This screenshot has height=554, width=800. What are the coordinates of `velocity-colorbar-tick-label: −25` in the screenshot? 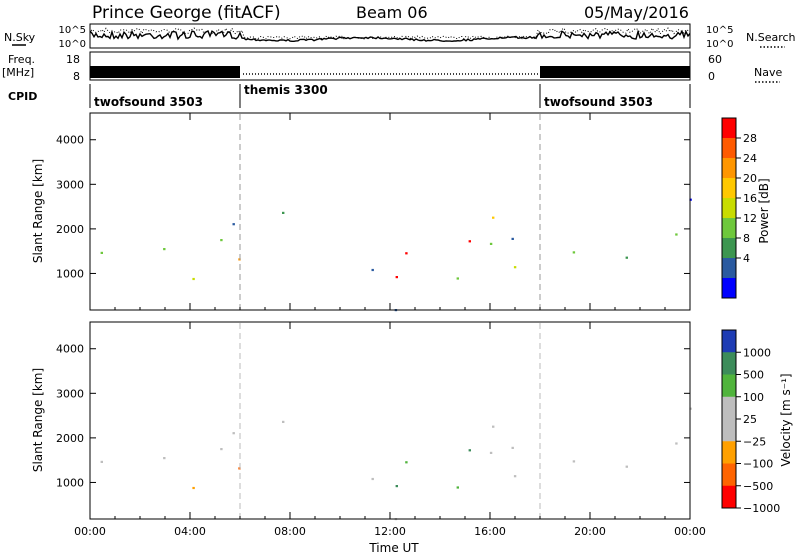 It's located at (754, 441).